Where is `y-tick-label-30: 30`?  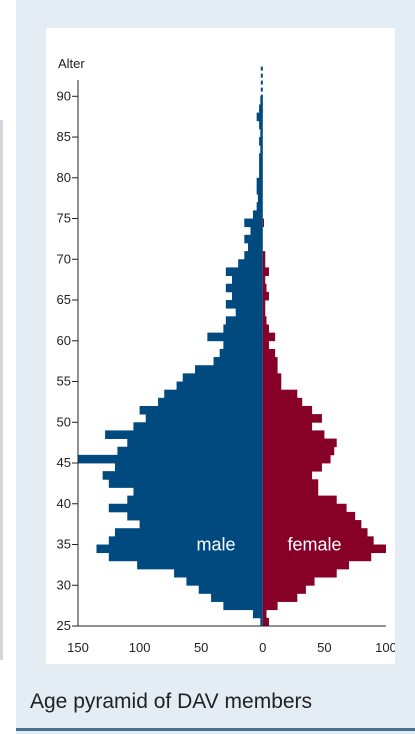
y-tick-label-30: 30 is located at coordinates (64, 584).